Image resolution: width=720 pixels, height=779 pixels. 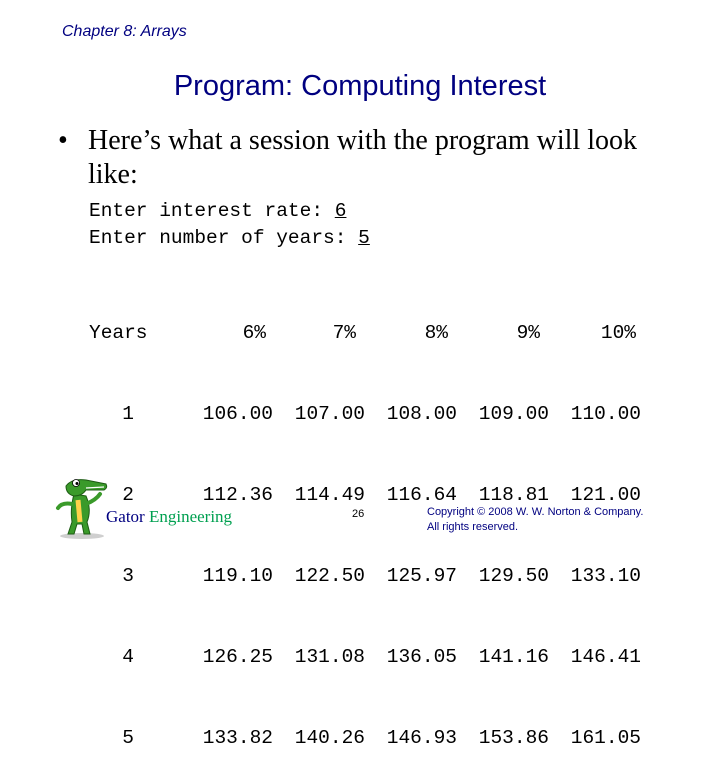 What do you see at coordinates (344, 333) in the screenshot?
I see `rate-header: 7%` at bounding box center [344, 333].